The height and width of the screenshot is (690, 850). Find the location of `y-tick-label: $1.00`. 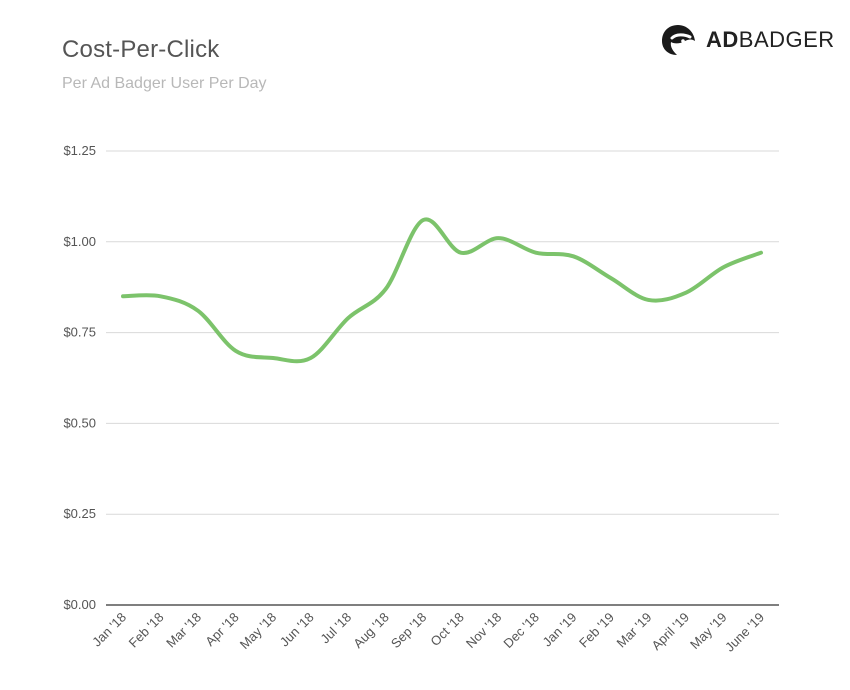

y-tick-label: $1.00 is located at coordinates (79, 241).